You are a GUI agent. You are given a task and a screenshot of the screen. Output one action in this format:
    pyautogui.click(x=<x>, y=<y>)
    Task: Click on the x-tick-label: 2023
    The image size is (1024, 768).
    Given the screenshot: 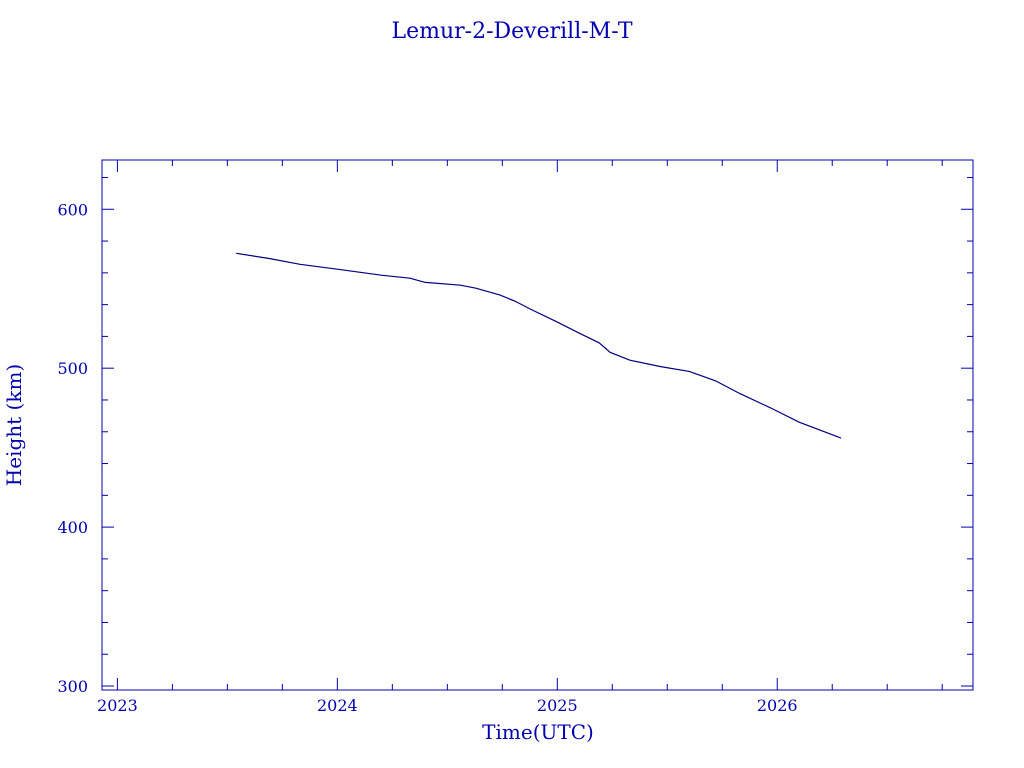 What is the action you would take?
    pyautogui.click(x=117, y=705)
    